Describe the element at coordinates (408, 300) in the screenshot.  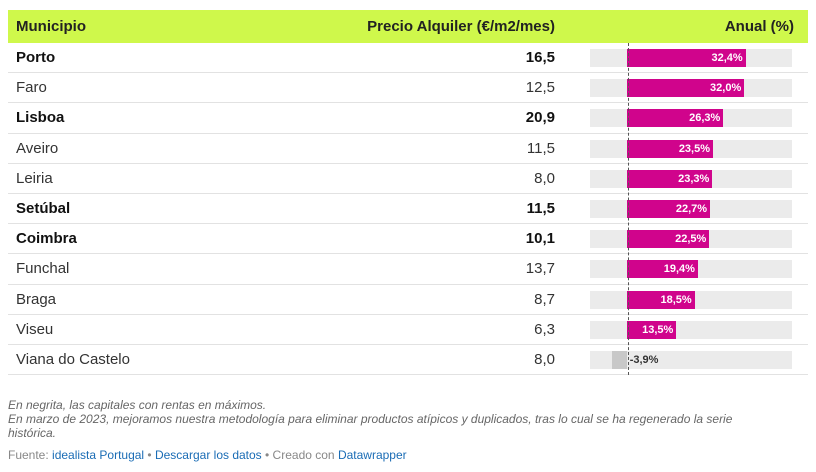
I see `table-row: Braga 8,7 18,5%` at that location.